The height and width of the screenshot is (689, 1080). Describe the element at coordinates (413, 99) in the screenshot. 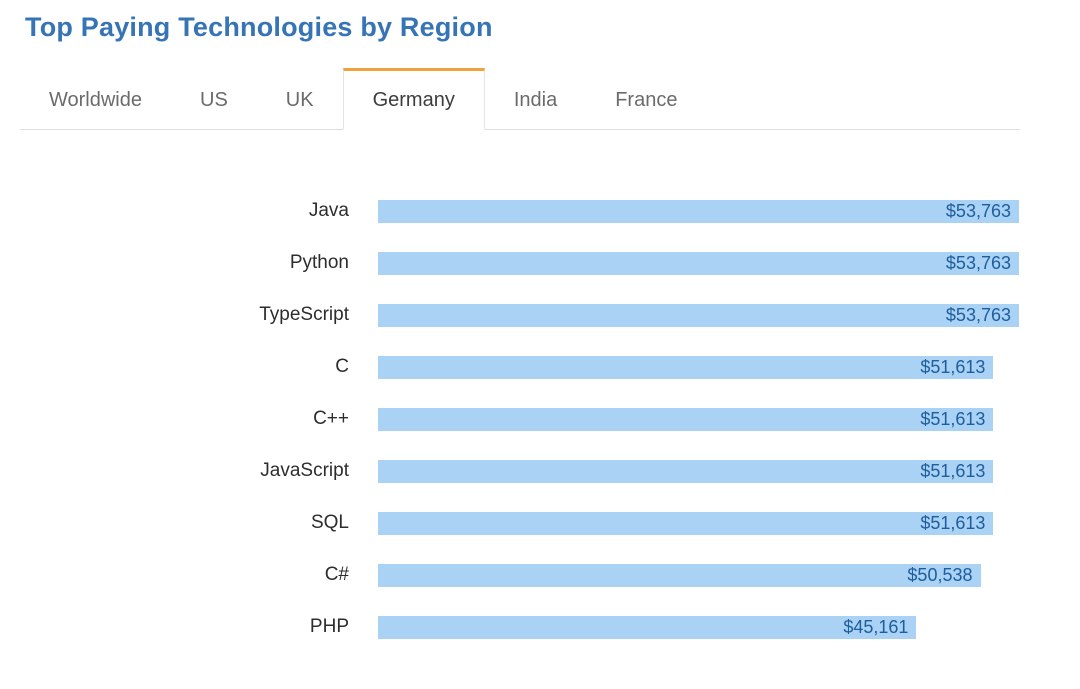

I see `tab-germany: Germany` at that location.